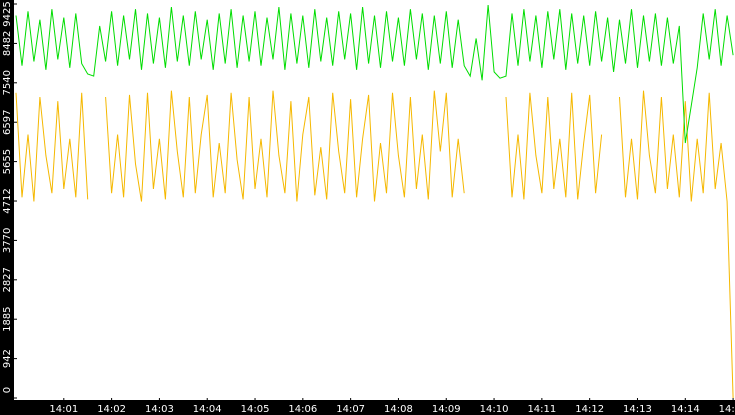 The width and height of the screenshot is (735, 415). Describe the element at coordinates (541, 409) in the screenshot. I see `x-tick-label: 14:11` at that location.